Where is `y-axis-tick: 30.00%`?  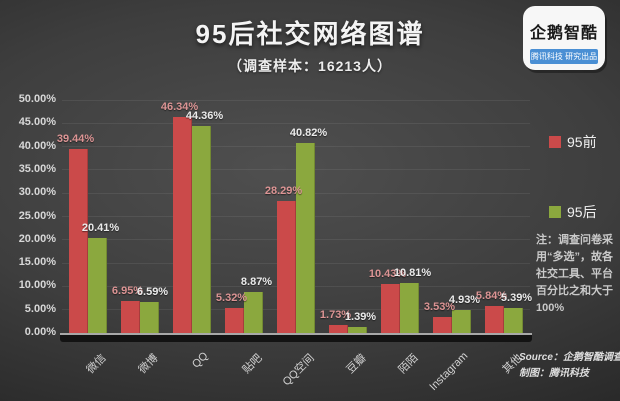
y-axis-tick: 30.00% is located at coordinates (37, 192).